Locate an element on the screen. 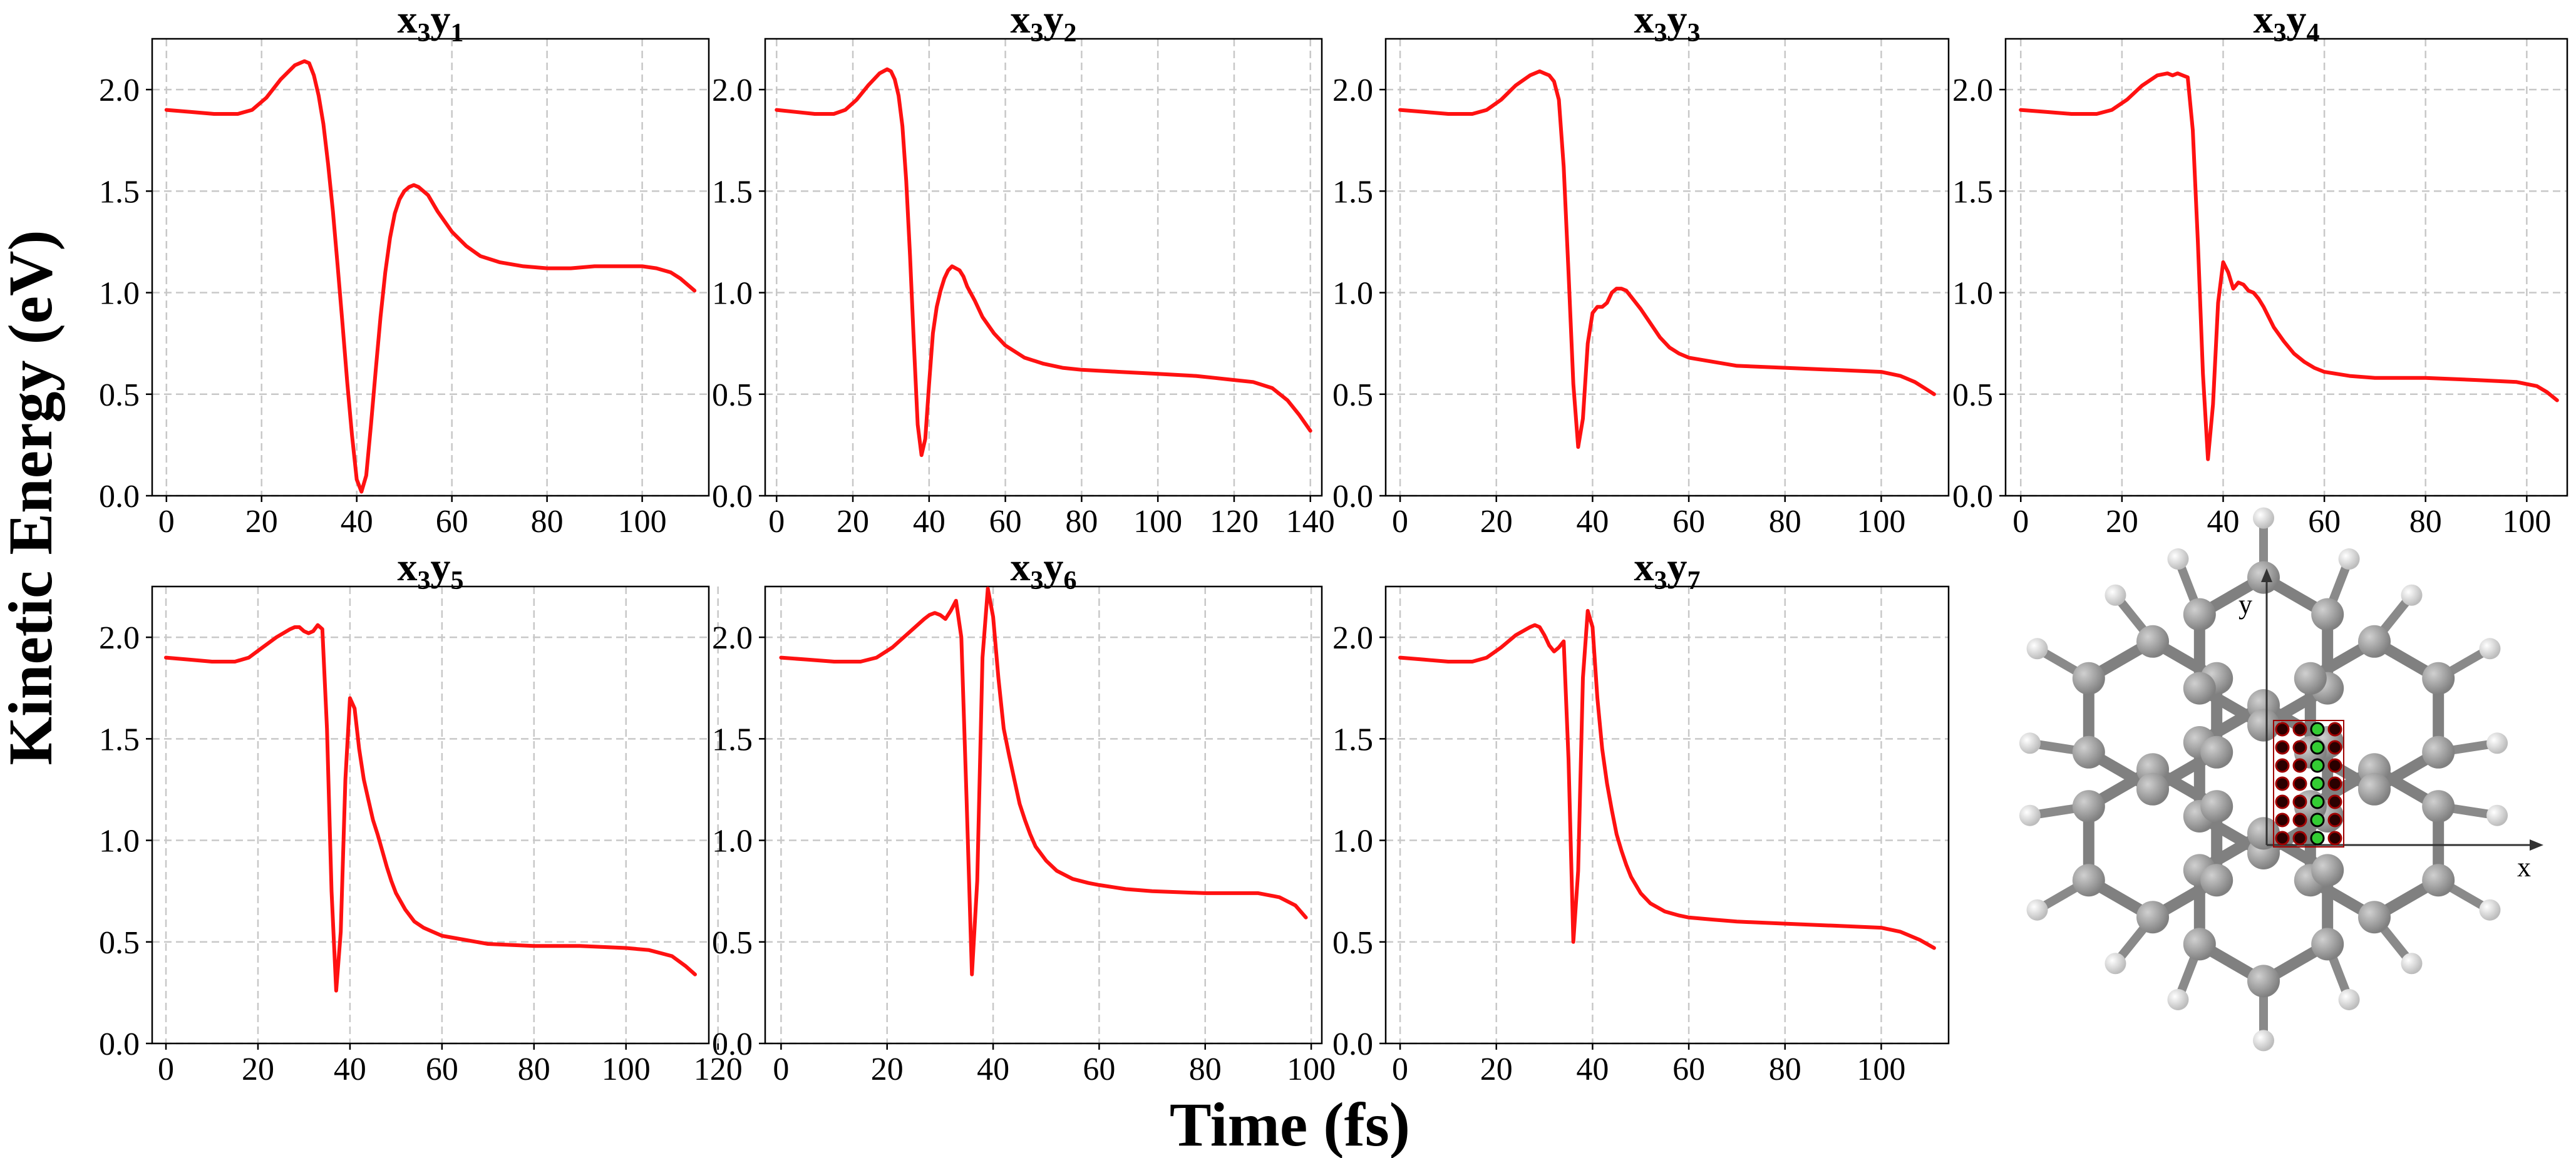  x-tick-label: 120 is located at coordinates (1235, 522).